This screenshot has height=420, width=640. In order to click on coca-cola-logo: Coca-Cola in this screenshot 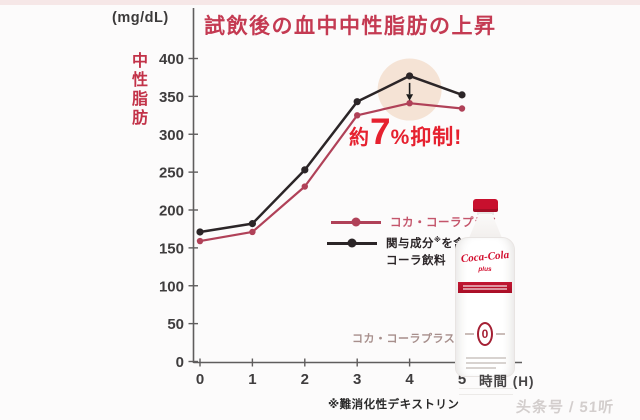, I will do `click(485, 257)`.